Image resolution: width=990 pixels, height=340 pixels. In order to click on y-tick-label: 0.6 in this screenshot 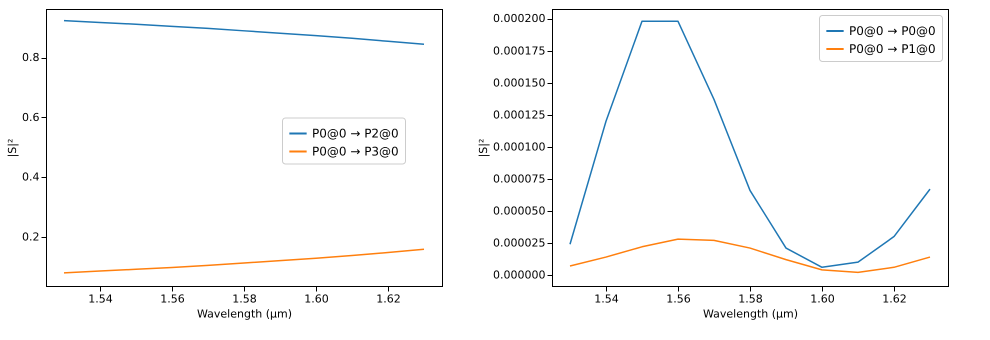, I will do `click(31, 117)`.